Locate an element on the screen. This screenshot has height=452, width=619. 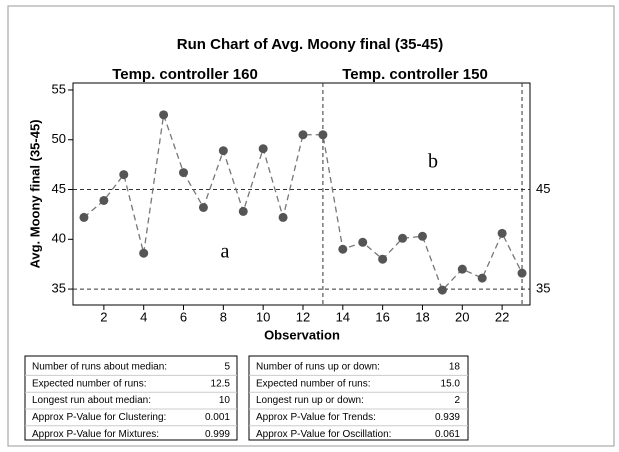
y-axis-label: Avg. Moony final (35-45) is located at coordinates (34, 193).